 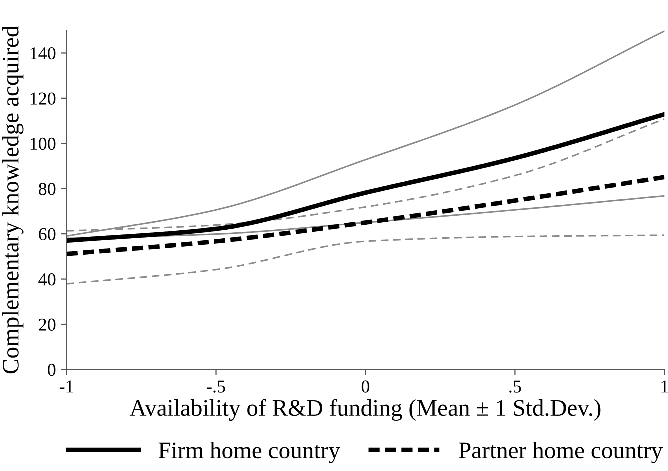 What do you see at coordinates (47, 234) in the screenshot?
I see `y-tick-label: 60` at bounding box center [47, 234].